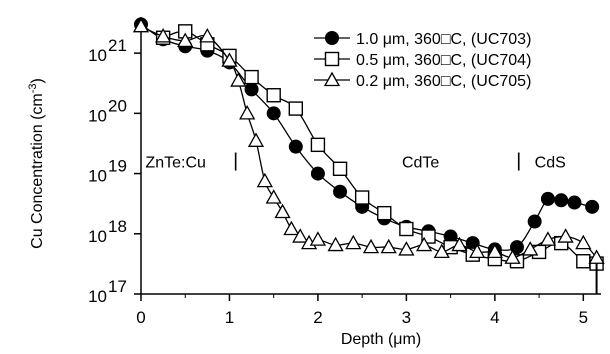 The width and height of the screenshot is (610, 354). Describe the element at coordinates (332, 38) in the screenshot. I see `legend-marker-circle` at that location.